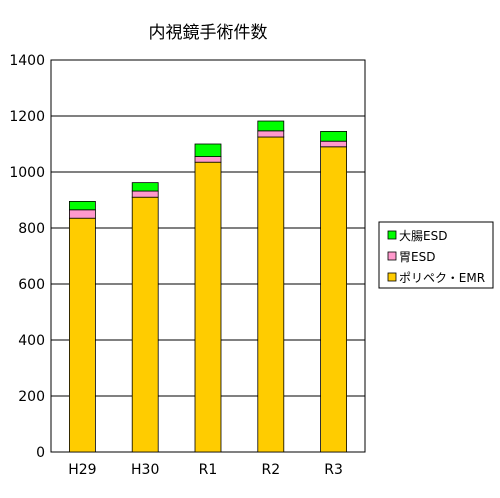 The width and height of the screenshot is (500, 498). What do you see at coordinates (417, 257) in the screenshot?
I see `legend-label: 胃ESD` at bounding box center [417, 257].